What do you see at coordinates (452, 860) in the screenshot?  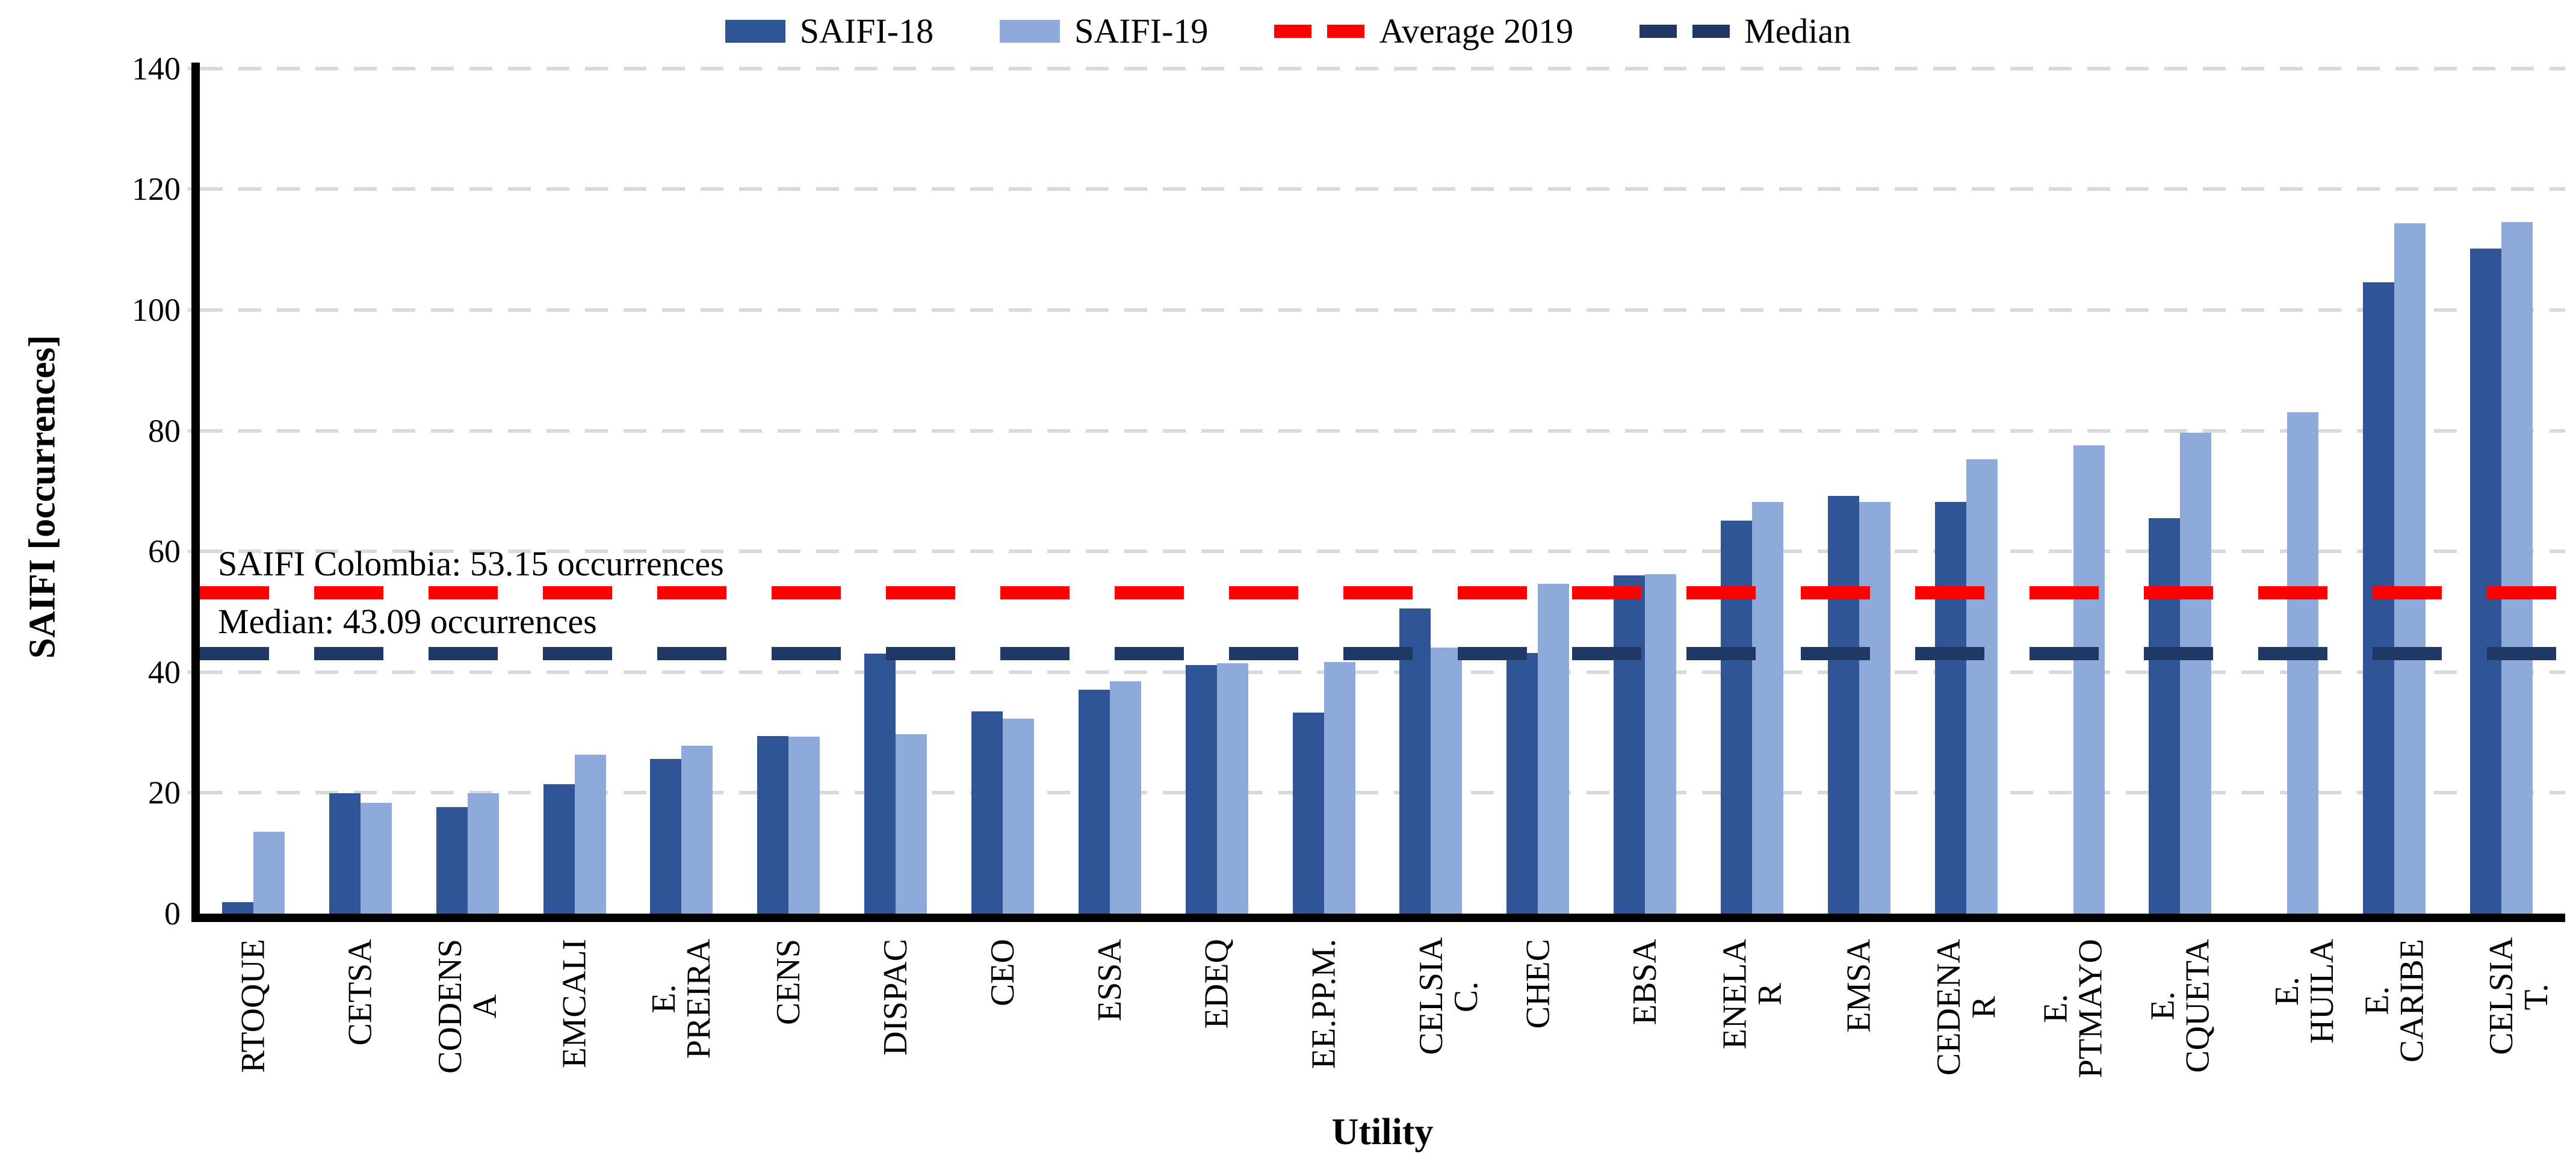 I see `bar-saifi-18-codensa` at bounding box center [452, 860].